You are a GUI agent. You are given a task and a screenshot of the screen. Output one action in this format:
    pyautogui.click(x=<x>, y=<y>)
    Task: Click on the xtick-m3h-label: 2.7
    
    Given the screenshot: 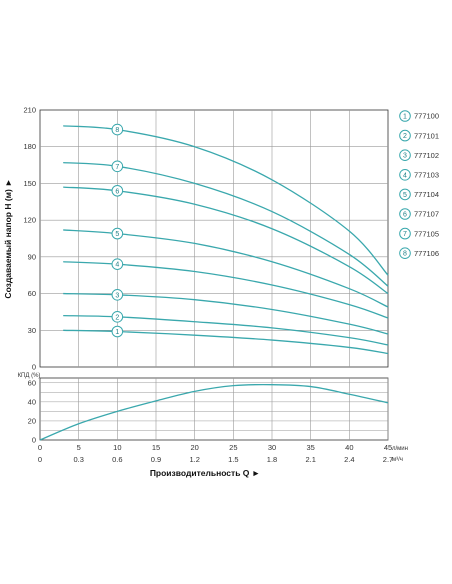 What is the action you would take?
    pyautogui.click(x=388, y=459)
    